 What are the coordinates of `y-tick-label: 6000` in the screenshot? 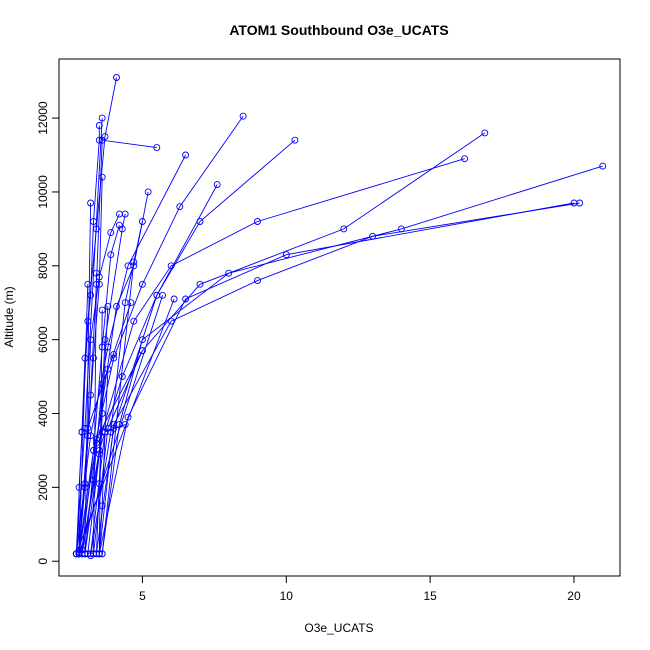 It's located at (43, 339).